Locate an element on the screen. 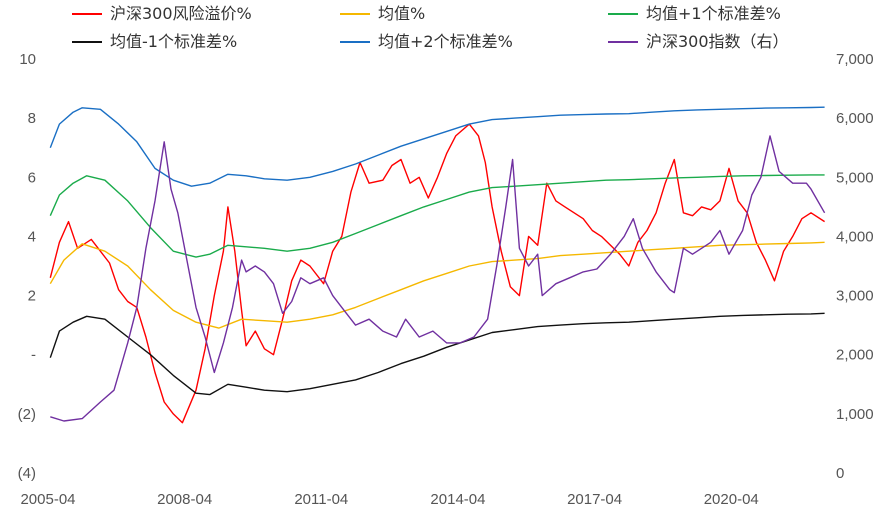 The height and width of the screenshot is (518, 894). right-y-tick-label: 4,000 is located at coordinates (855, 236).